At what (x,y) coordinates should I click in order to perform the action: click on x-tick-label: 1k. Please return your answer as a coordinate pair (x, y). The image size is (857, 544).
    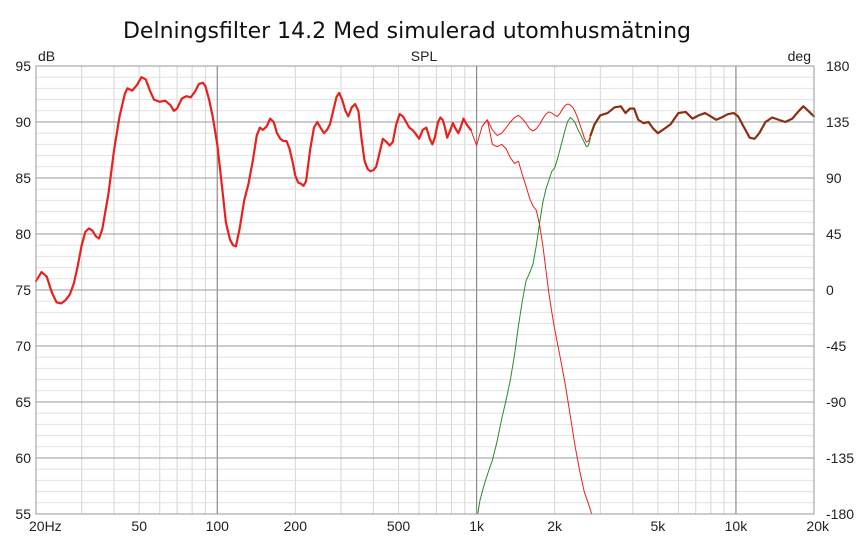
    Looking at the image, I should click on (477, 526).